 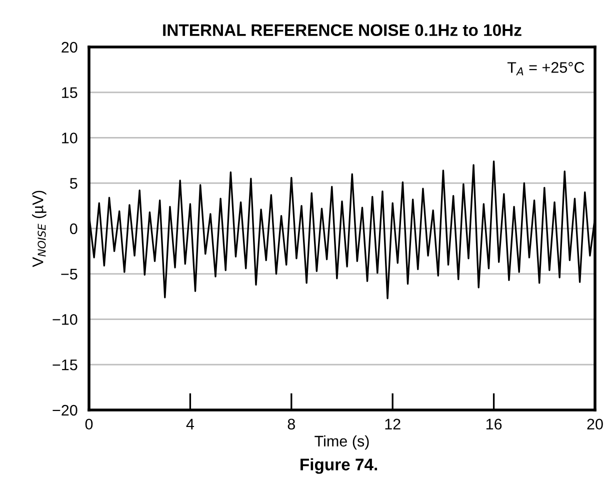 I want to click on y-tick-label: 15, so click(x=70, y=92).